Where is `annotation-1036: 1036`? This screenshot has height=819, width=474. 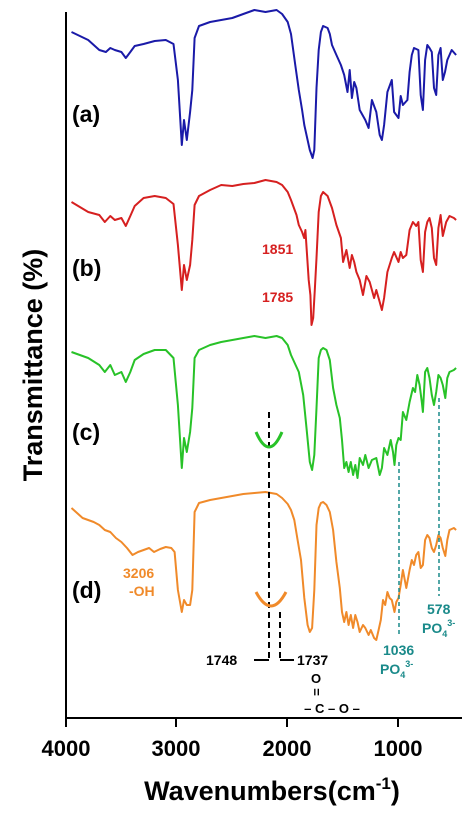
annotation-1036: 1036 is located at coordinates (398, 650).